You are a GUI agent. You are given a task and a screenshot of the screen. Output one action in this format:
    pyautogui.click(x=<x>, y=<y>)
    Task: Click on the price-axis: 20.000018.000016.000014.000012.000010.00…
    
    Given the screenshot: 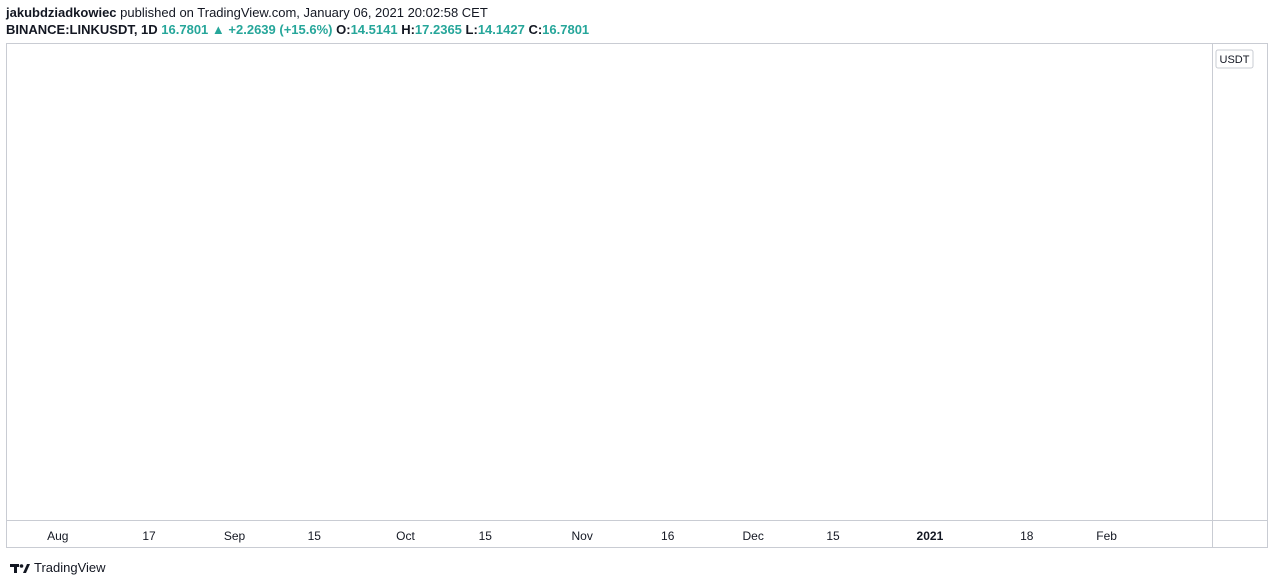 What is the action you would take?
    pyautogui.click(x=1233, y=295)
    